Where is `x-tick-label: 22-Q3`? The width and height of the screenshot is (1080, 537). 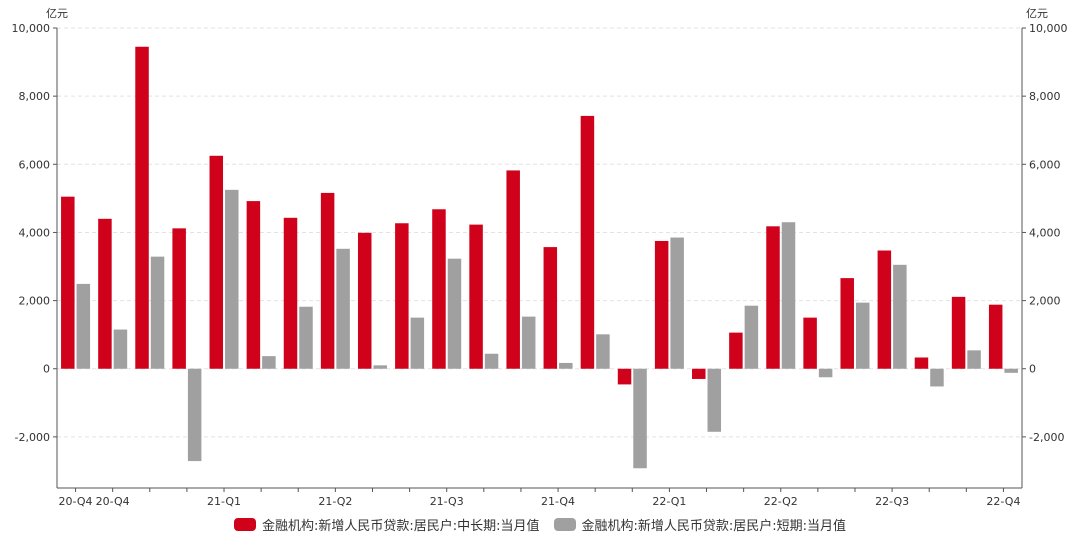
x-tick-label: 22-Q3 is located at coordinates (892, 501).